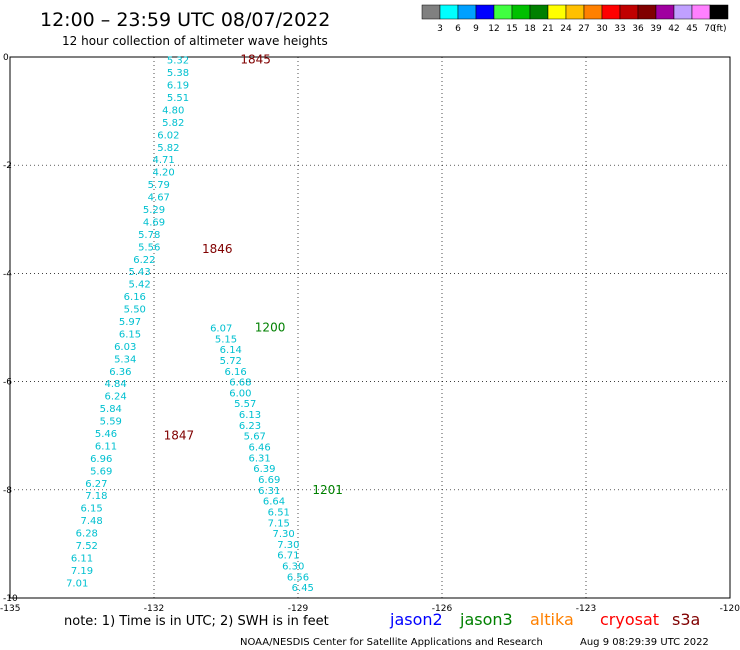 The height and width of the screenshot is (650, 740). What do you see at coordinates (87, 534) in the screenshot?
I see `wave-height-value: 6.28` at bounding box center [87, 534].